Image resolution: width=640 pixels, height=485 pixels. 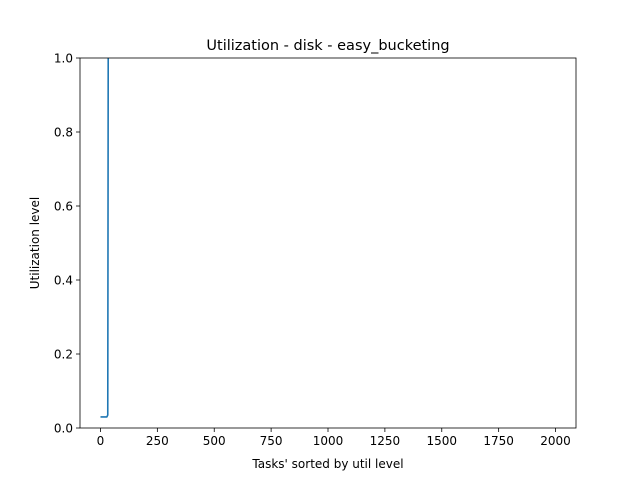 What do you see at coordinates (63, 58) in the screenshot?
I see `y-tick-label: 1.0` at bounding box center [63, 58].